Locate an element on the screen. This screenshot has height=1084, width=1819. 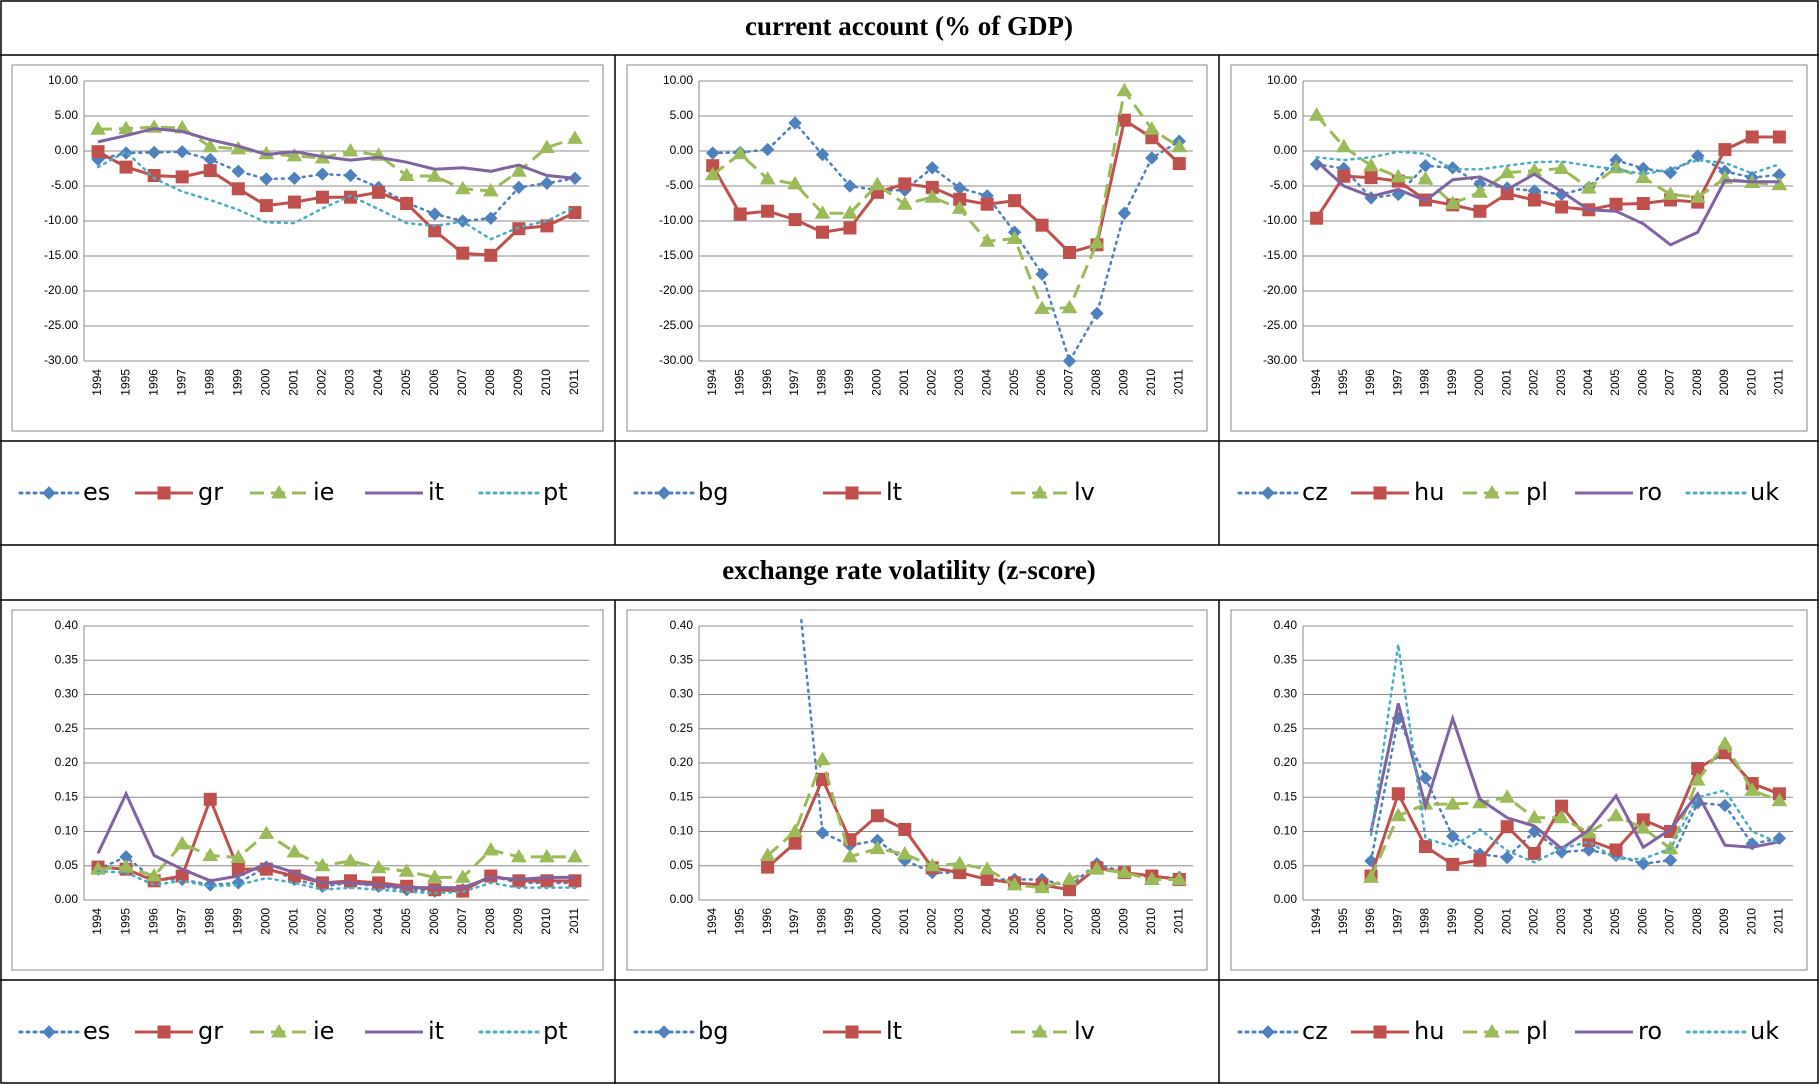
legend-entry: lt is located at coordinates (862, 1031).